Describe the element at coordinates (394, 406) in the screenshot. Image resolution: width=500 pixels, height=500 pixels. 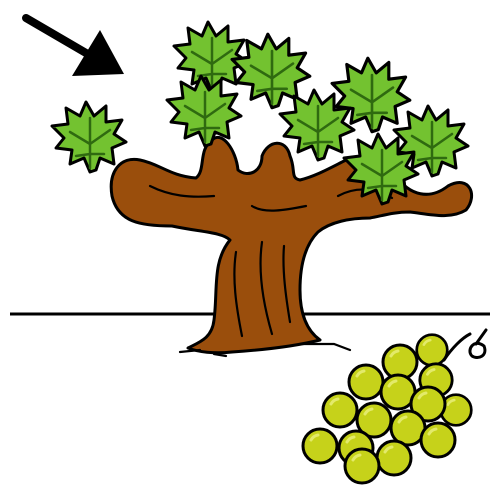
I see `grape-bunch-icon` at that location.